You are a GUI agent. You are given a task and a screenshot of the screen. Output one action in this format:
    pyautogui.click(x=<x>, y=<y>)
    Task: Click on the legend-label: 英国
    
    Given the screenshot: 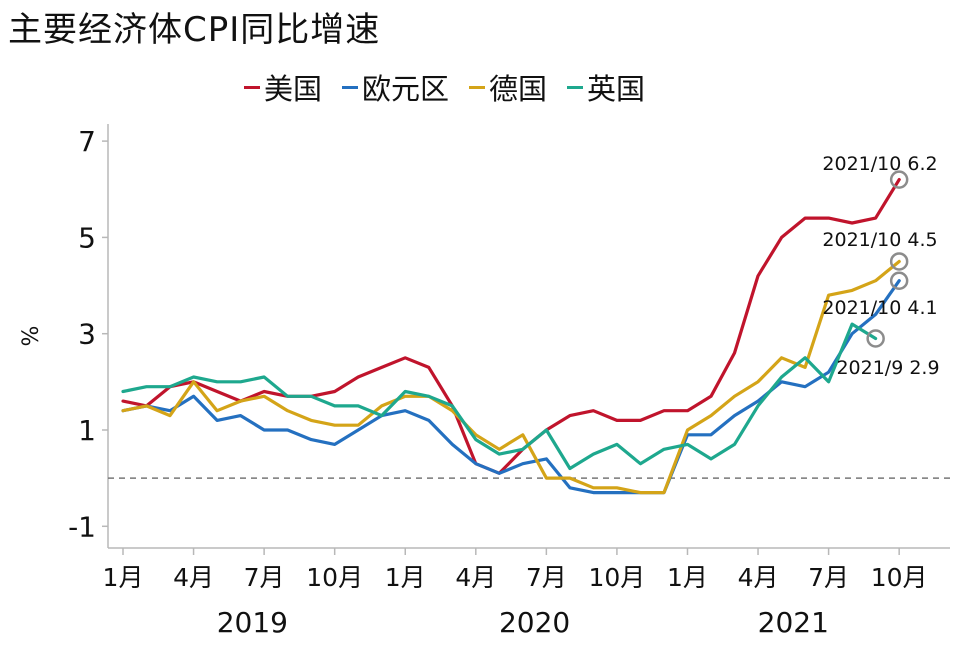 What is the action you would take?
    pyautogui.click(x=616, y=89)
    